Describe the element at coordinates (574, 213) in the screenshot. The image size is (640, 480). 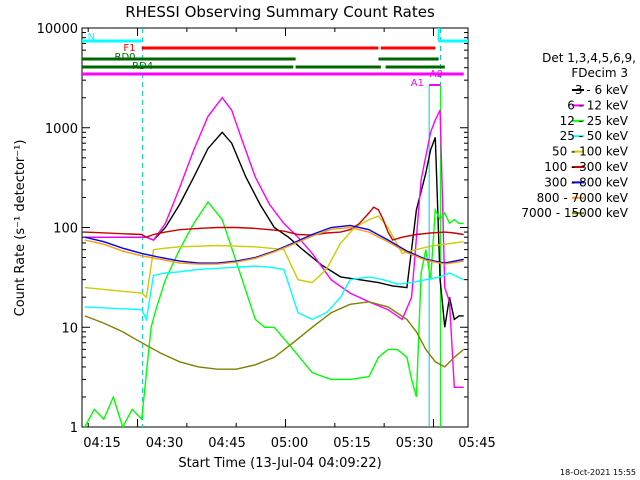
I see `legend-entry: 7000 - 15000 keV` at that location.